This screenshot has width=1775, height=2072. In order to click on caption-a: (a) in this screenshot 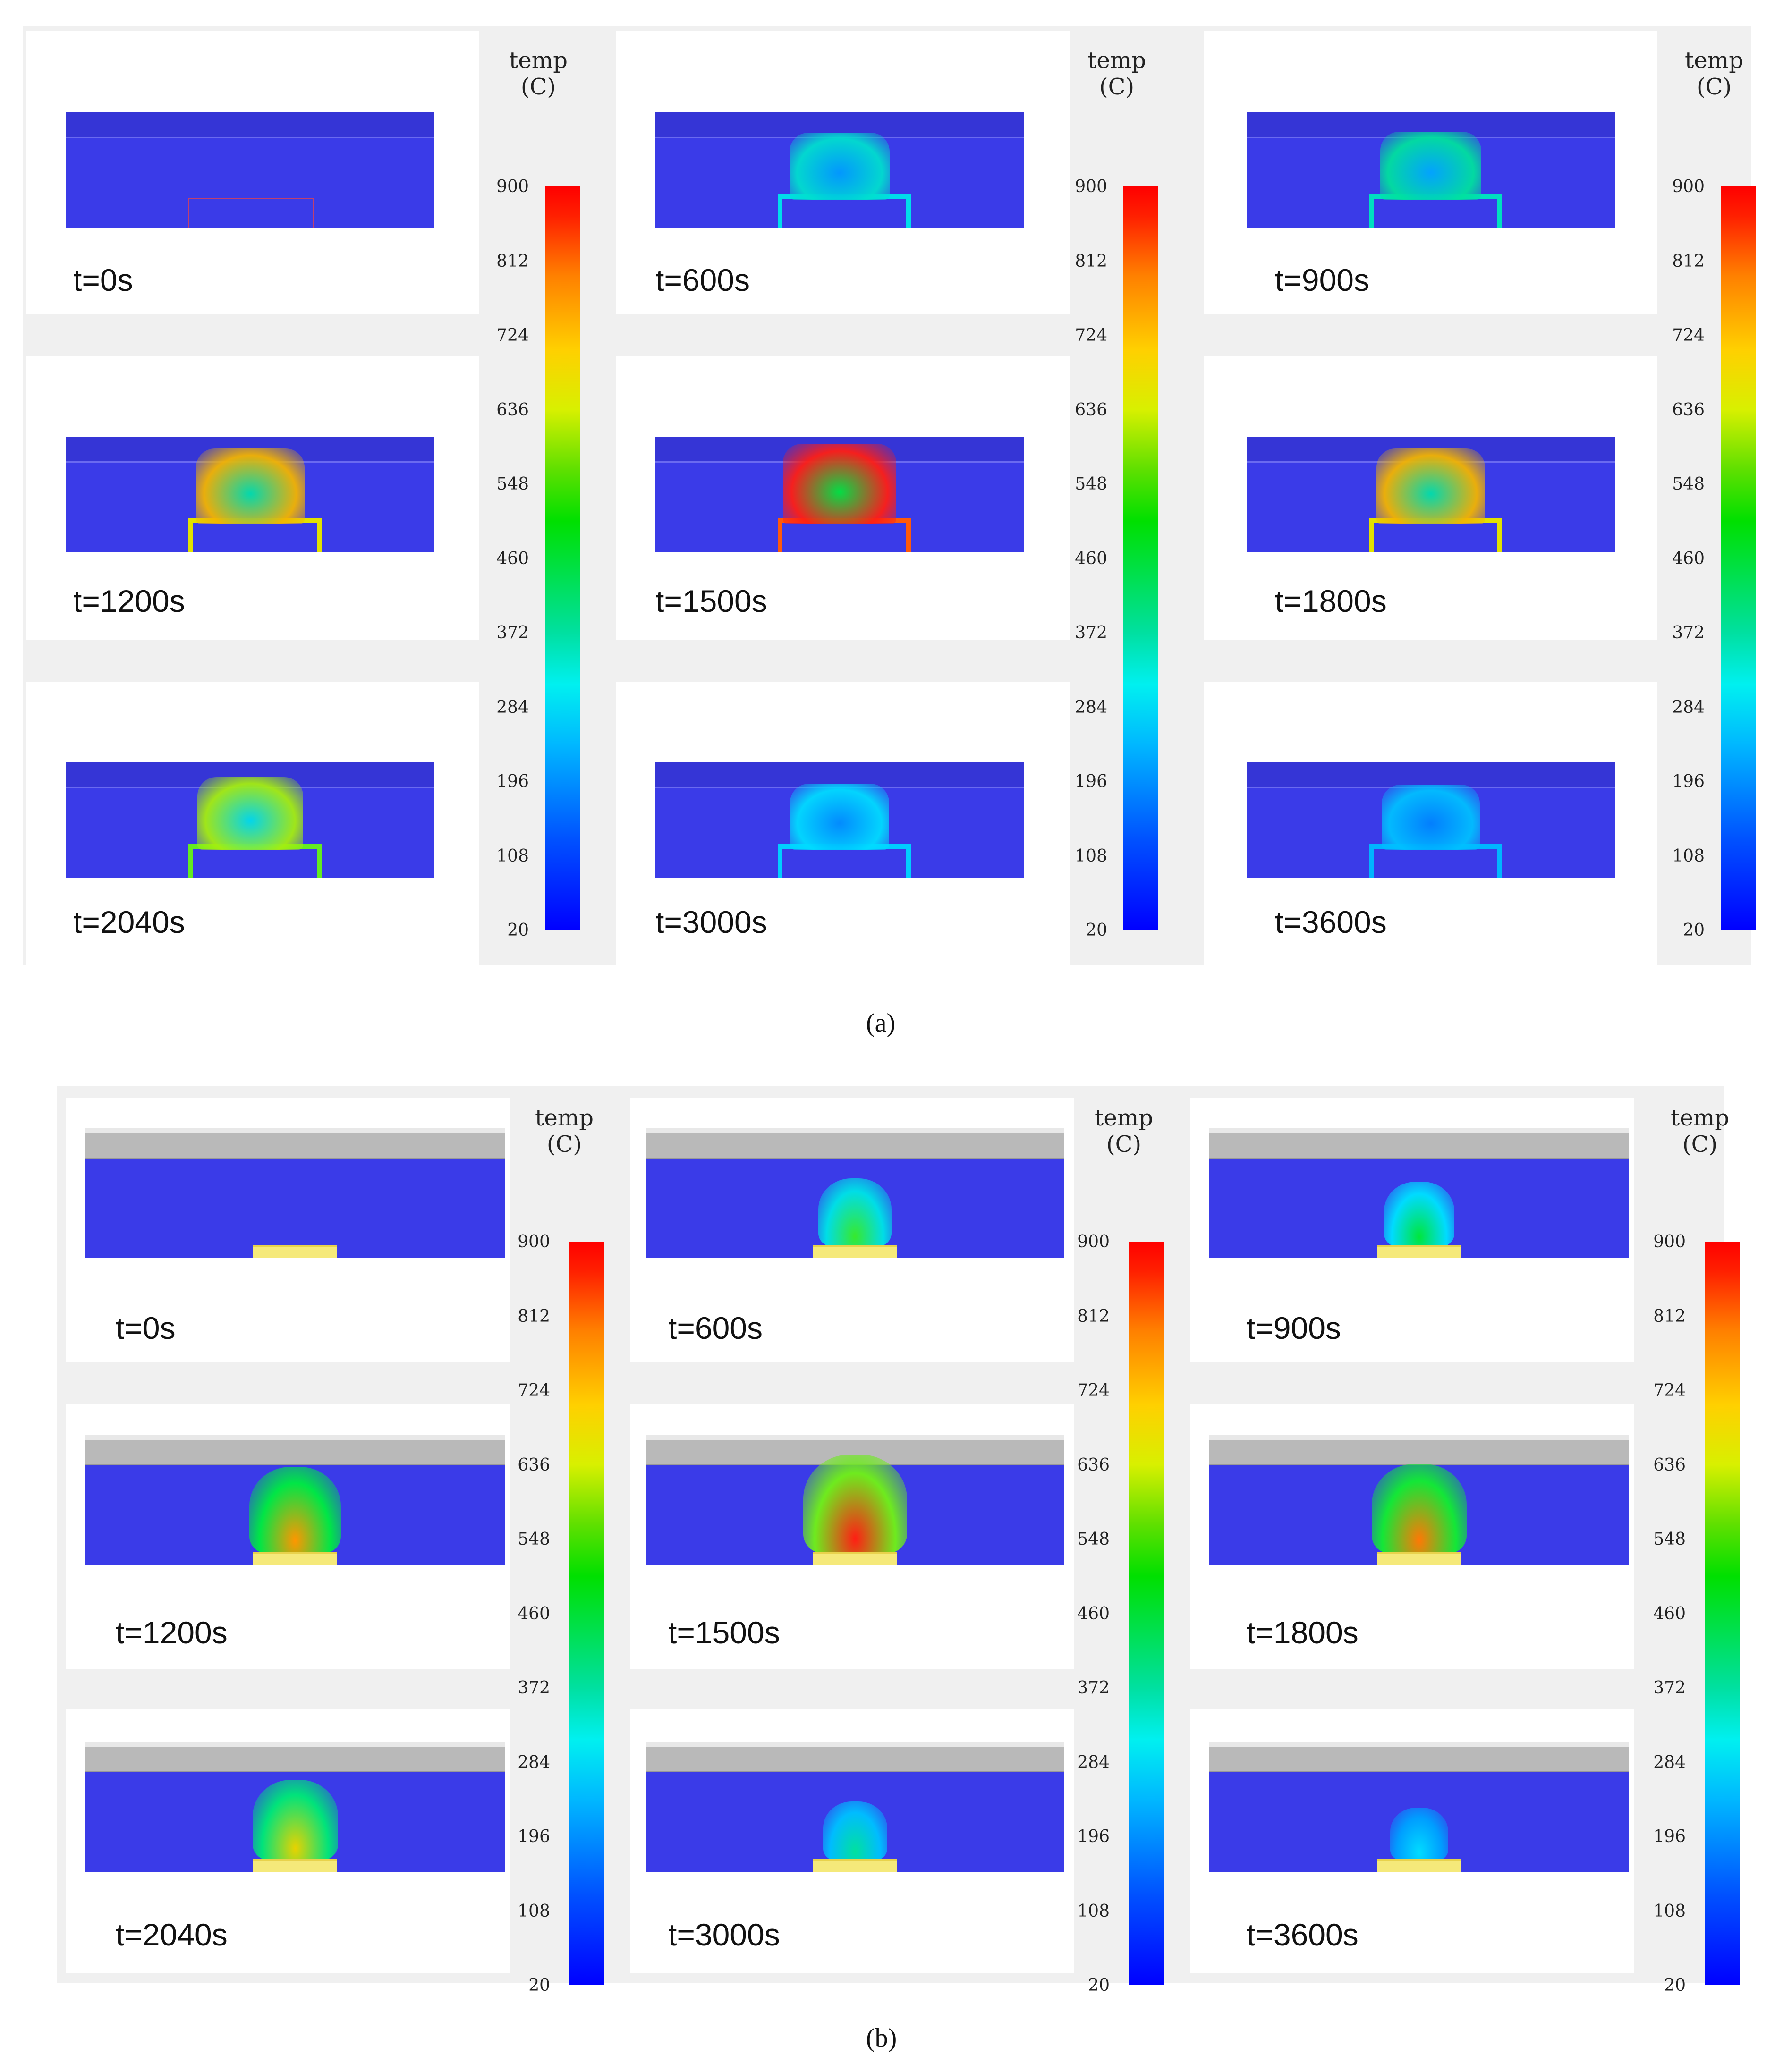, I will do `click(881, 1023)`.